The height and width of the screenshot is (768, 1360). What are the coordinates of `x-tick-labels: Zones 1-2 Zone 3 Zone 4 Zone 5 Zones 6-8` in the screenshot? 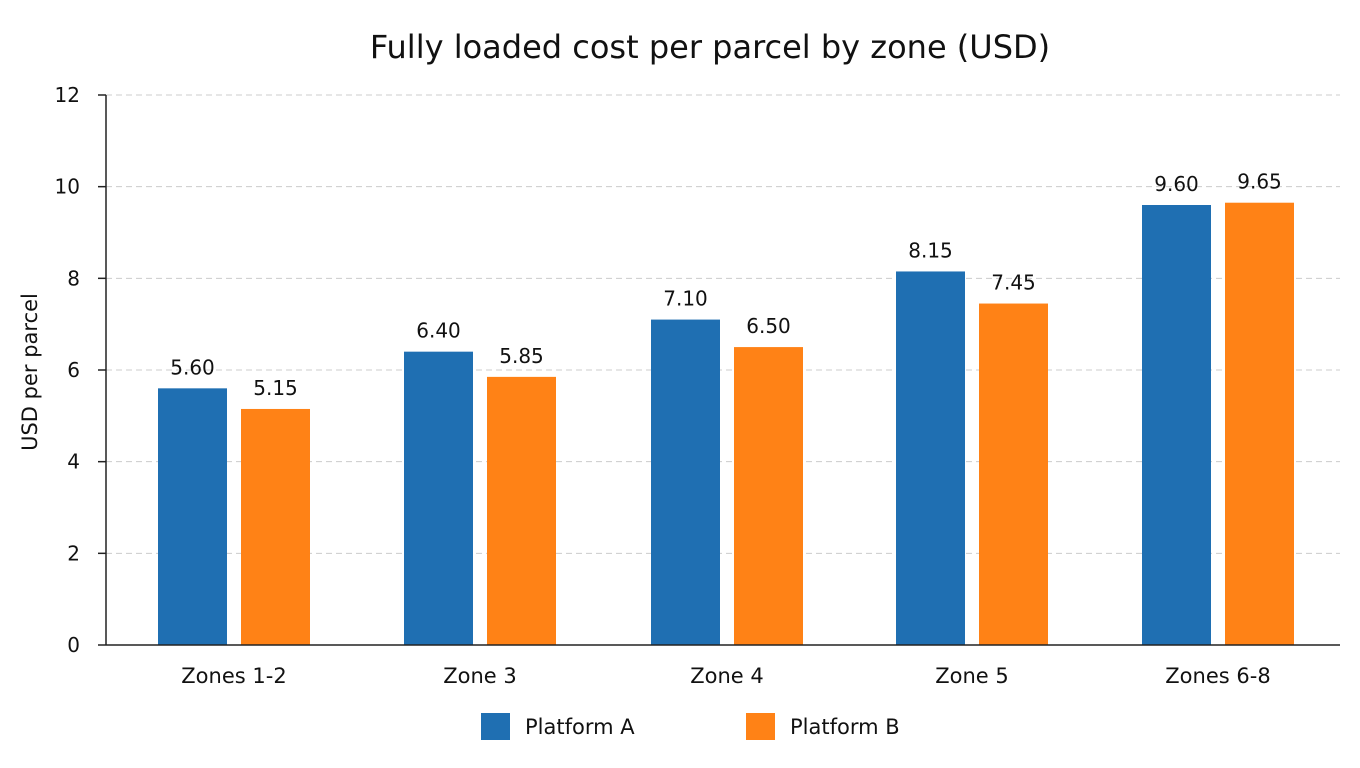 It's located at (725, 676).